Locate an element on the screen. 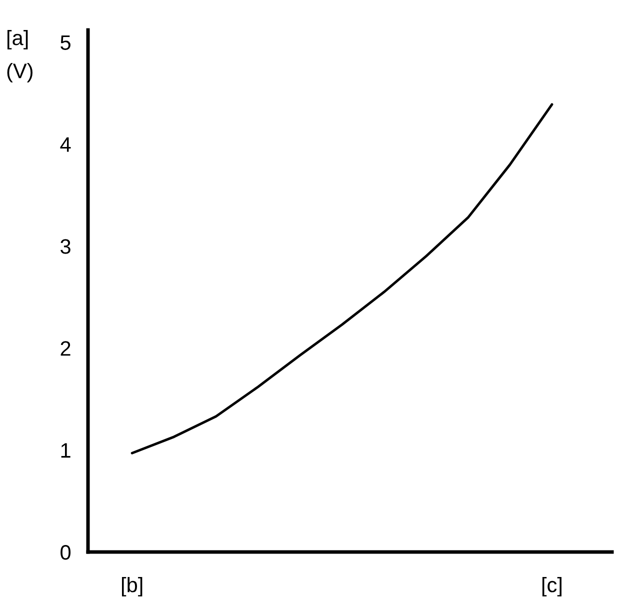 The height and width of the screenshot is (614, 622). y-tick-label: 3 is located at coordinates (65, 246).